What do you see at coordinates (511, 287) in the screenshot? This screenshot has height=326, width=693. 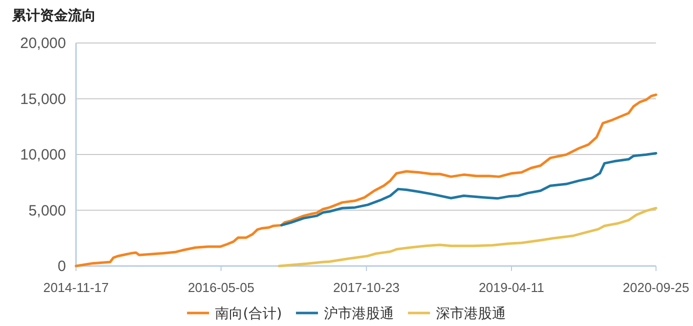 I see `x-tick-label: 2019-04-11` at bounding box center [511, 287].